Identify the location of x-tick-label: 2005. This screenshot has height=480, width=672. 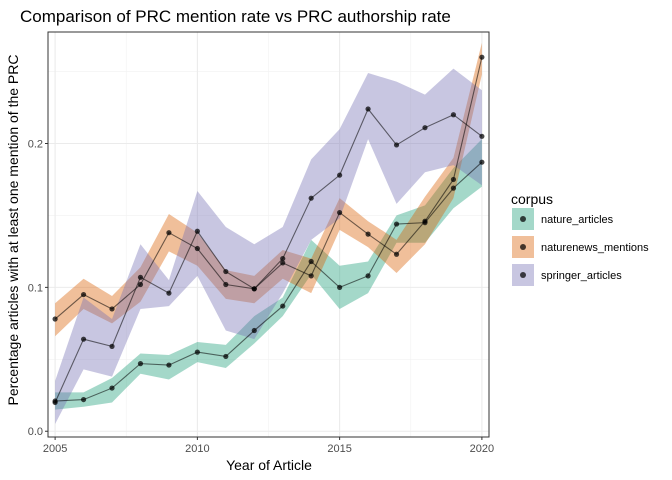
(55, 449).